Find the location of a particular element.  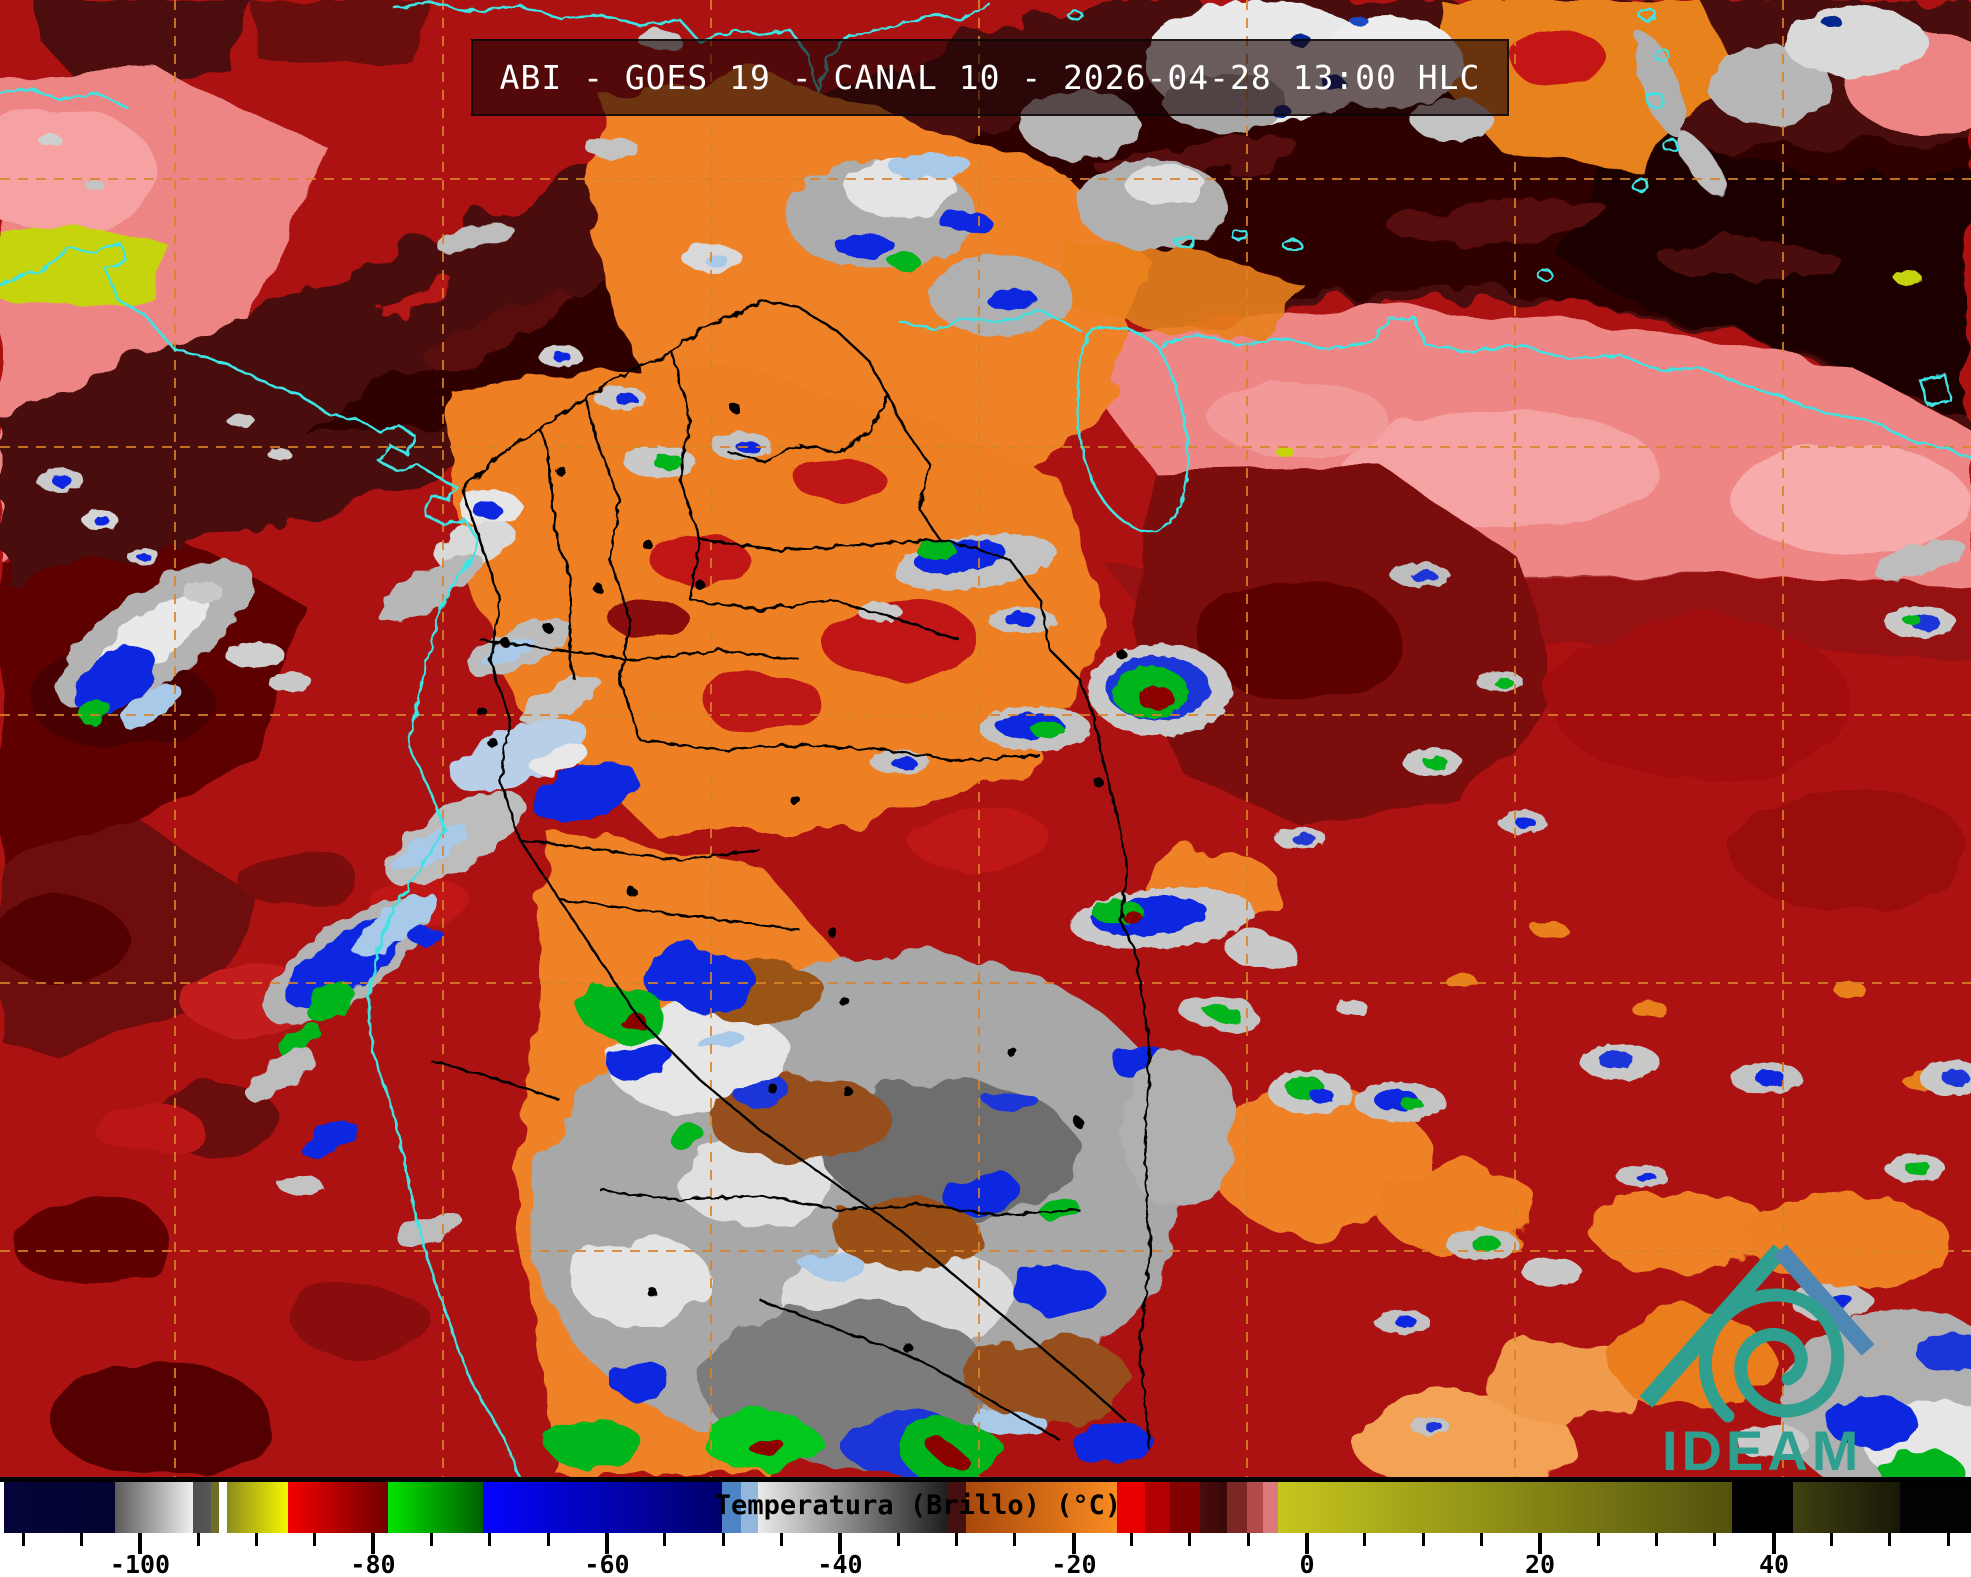

colorbar-top-rule is located at coordinates (985, 1479).